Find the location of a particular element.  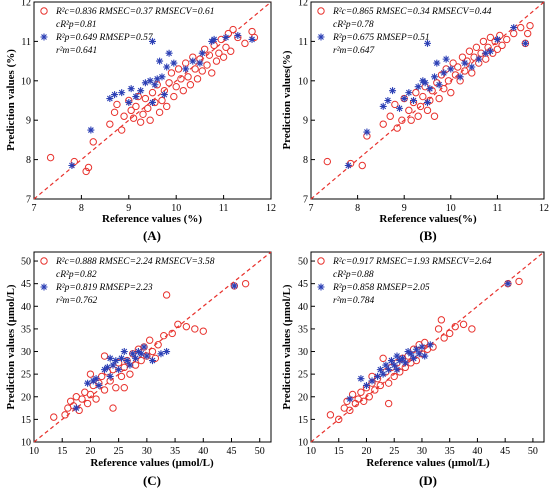

legend-text: cR²p=0.78 is located at coordinates (353, 25).